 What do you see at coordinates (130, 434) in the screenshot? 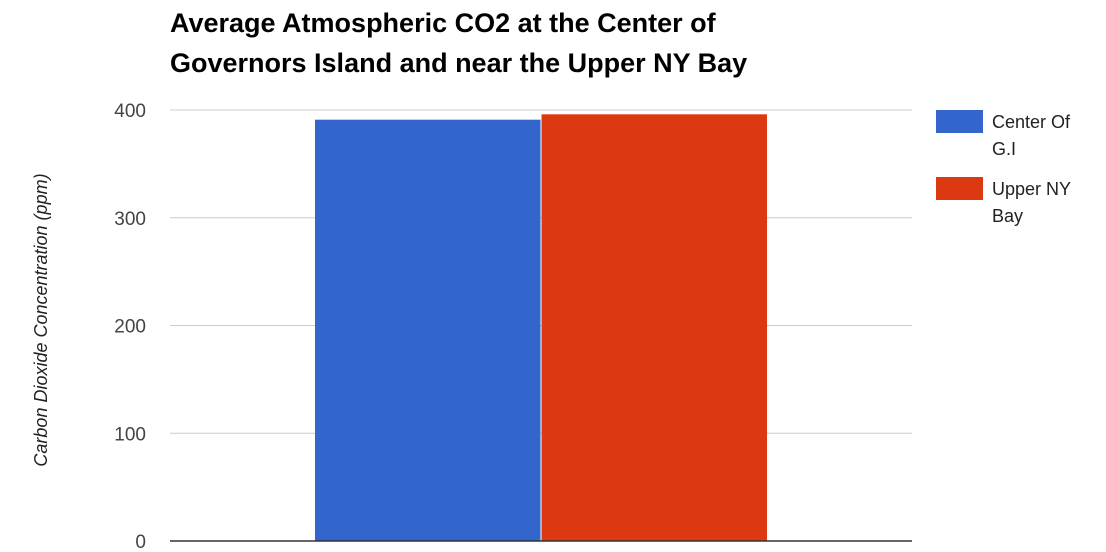
I see `y-tick-label: 100` at bounding box center [130, 434].